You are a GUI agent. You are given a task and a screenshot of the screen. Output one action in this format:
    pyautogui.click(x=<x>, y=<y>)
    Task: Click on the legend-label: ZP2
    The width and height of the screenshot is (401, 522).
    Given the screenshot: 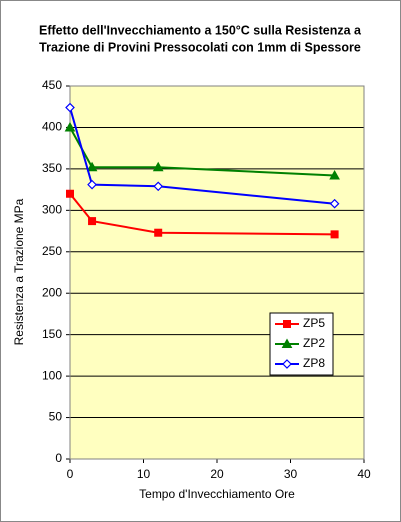 What is the action you would take?
    pyautogui.click(x=314, y=343)
    